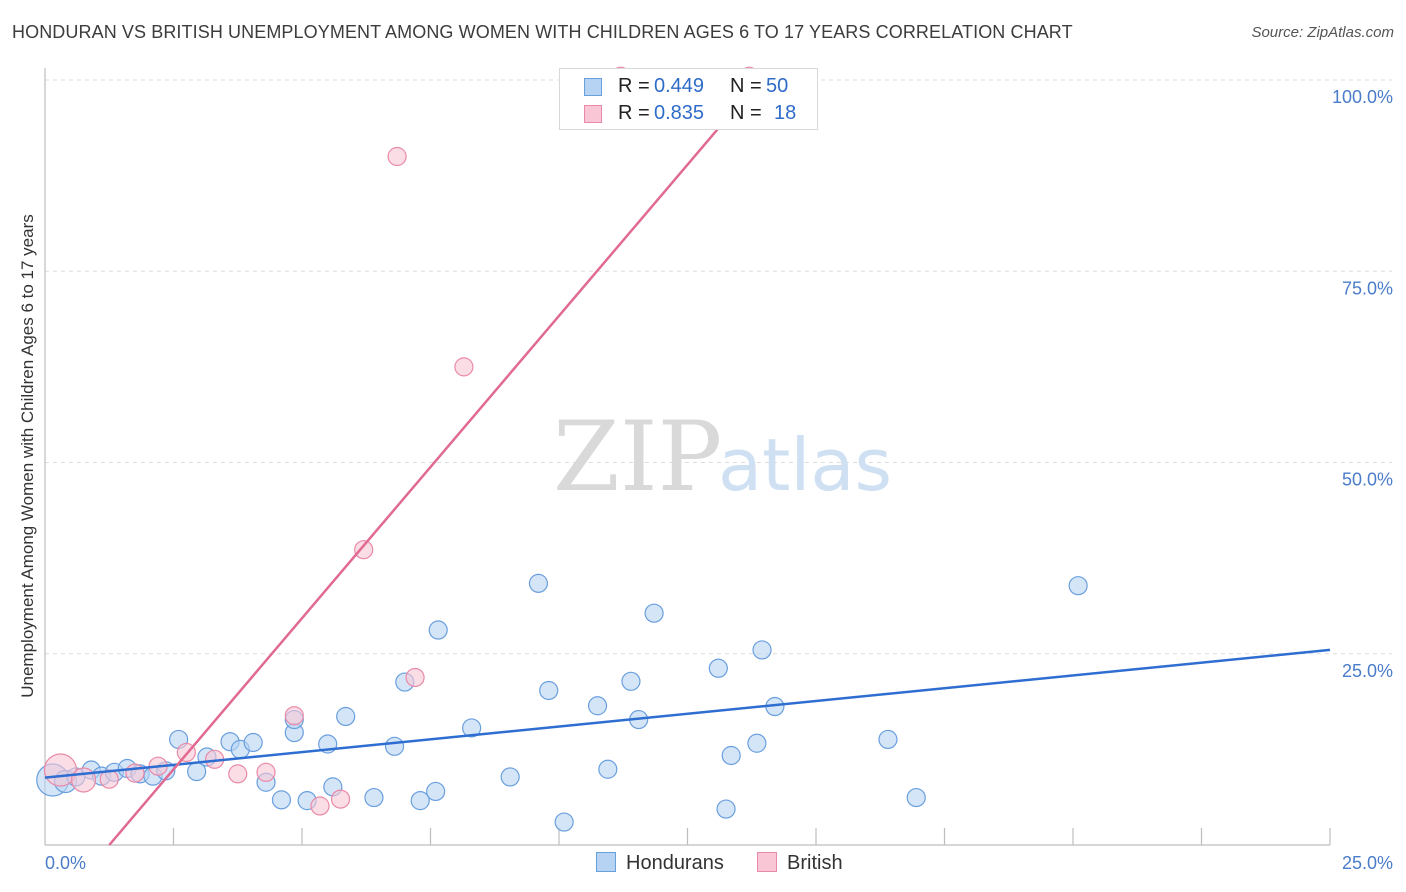 The image size is (1406, 892). What do you see at coordinates (1367, 863) in the screenshot?
I see `x-tick-label: 25.0%` at bounding box center [1367, 863].